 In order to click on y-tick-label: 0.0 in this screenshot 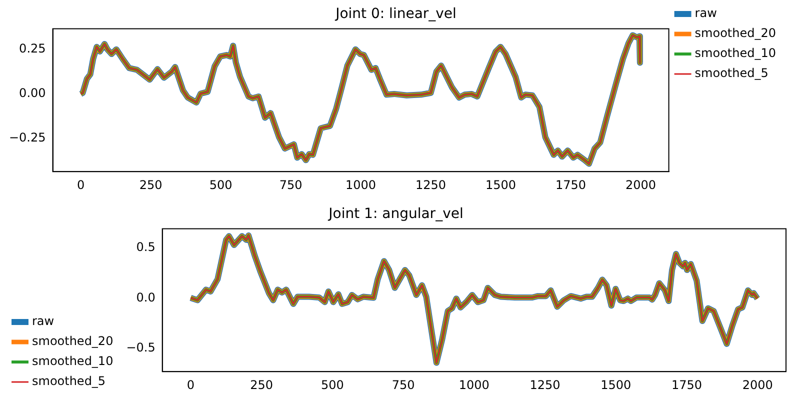, I will do `click(146, 297)`.